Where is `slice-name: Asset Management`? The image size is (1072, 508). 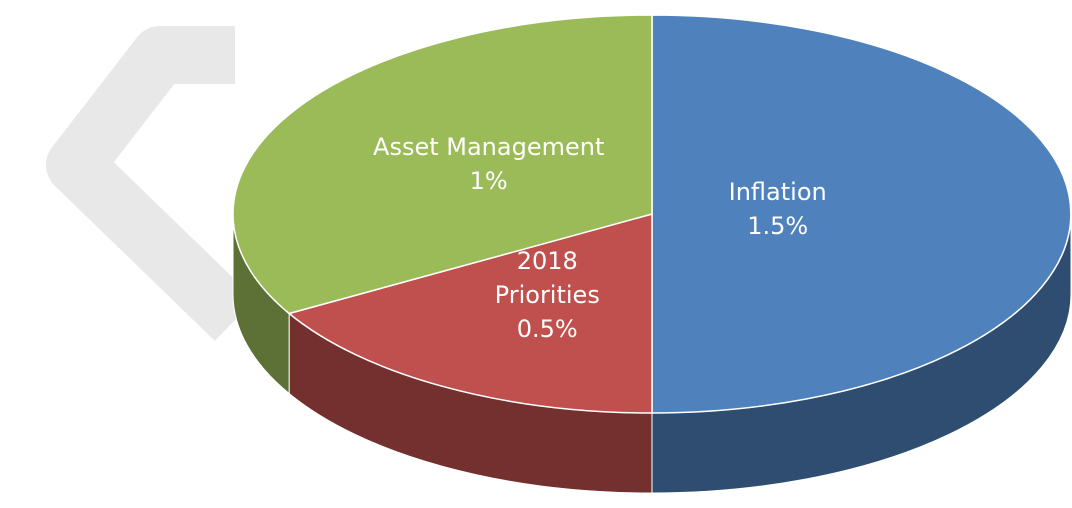 slice-name: Asset Management is located at coordinates (489, 147).